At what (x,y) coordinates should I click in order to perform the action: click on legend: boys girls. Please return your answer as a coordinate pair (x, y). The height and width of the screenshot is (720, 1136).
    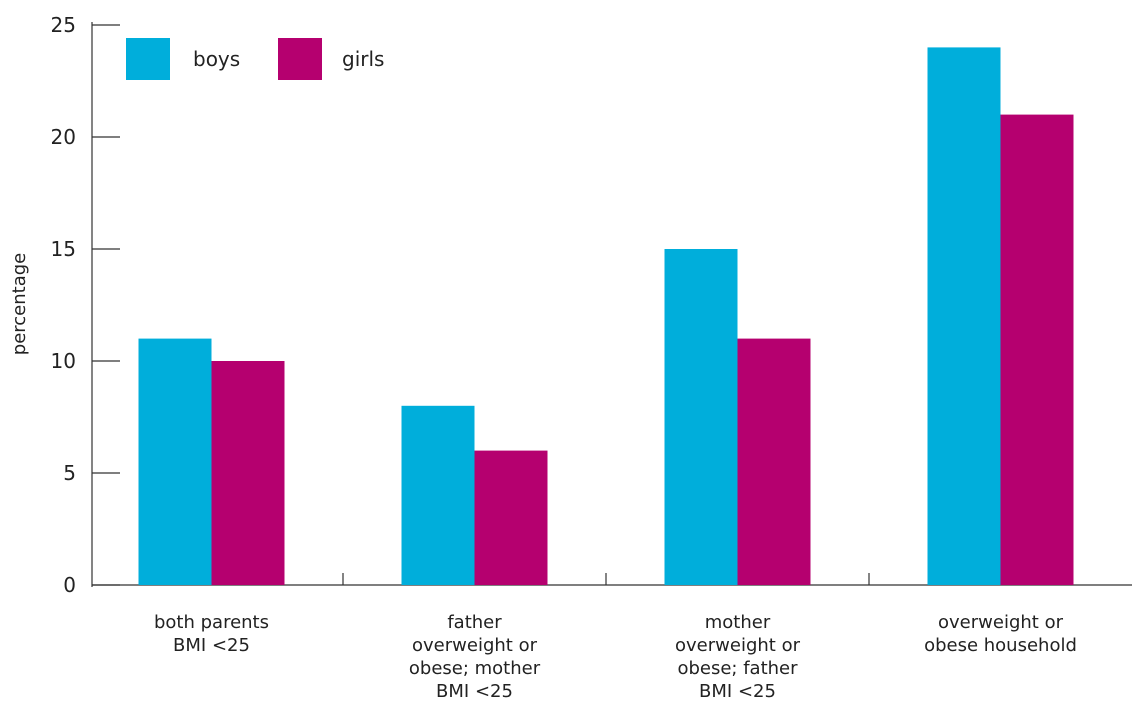
    Looking at the image, I should click on (255, 59).